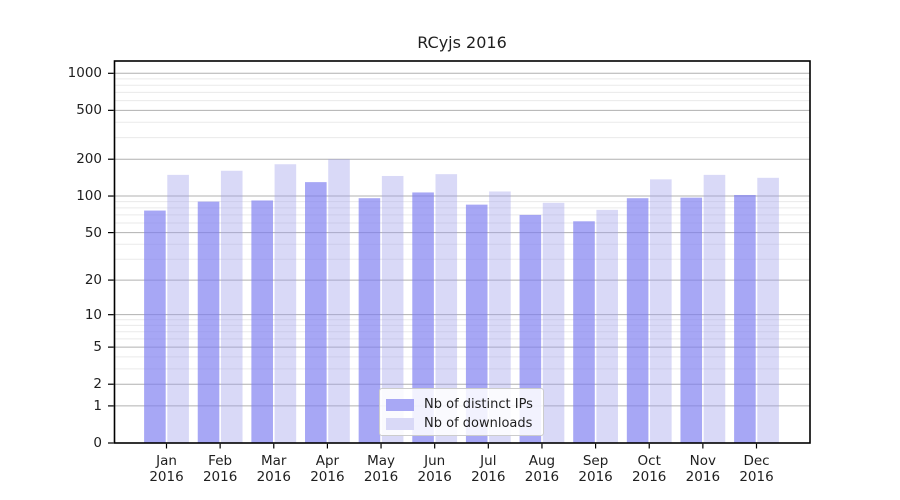  I want to click on bar-downloads-apr, so click(339, 301).